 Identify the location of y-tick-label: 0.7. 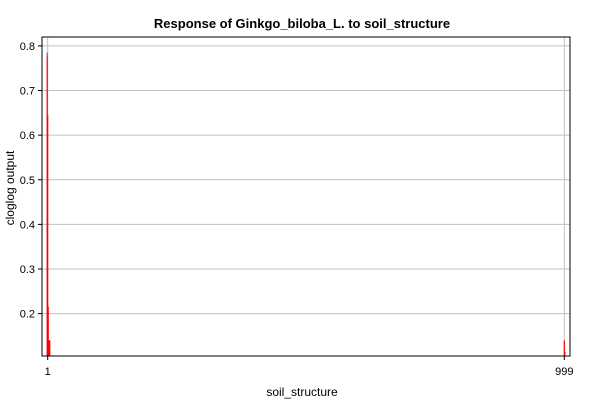
(27, 92).